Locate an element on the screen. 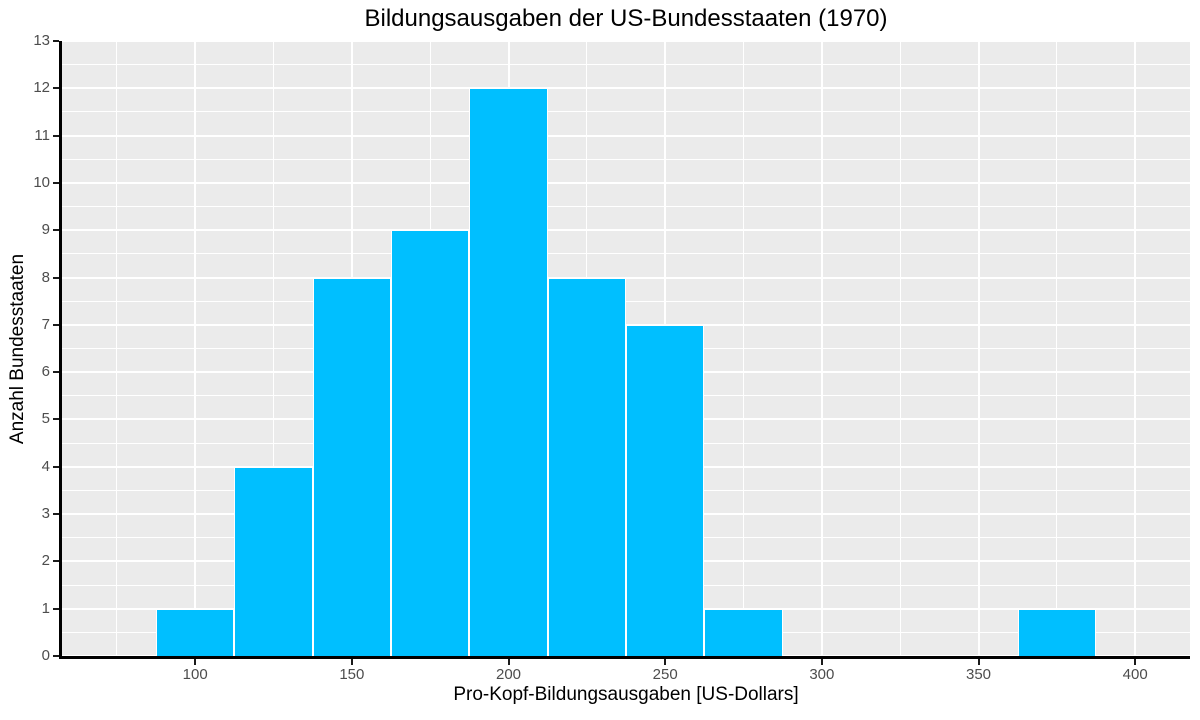  x-tick-label: 400 is located at coordinates (1135, 674).